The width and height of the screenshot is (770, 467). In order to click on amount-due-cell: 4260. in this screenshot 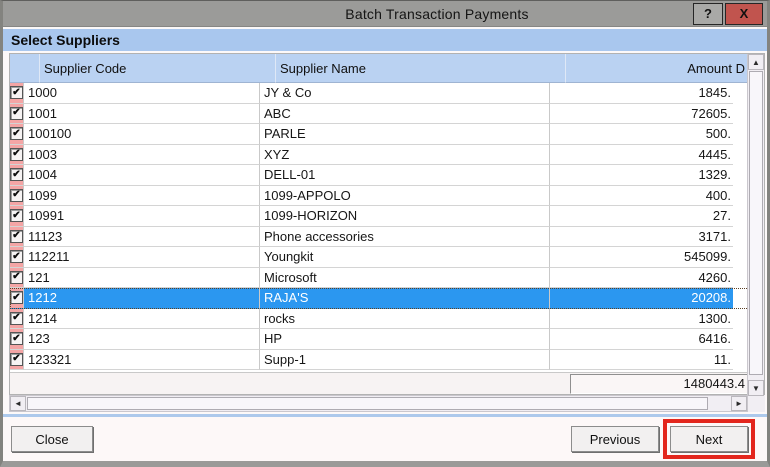, I will do `click(641, 278)`.